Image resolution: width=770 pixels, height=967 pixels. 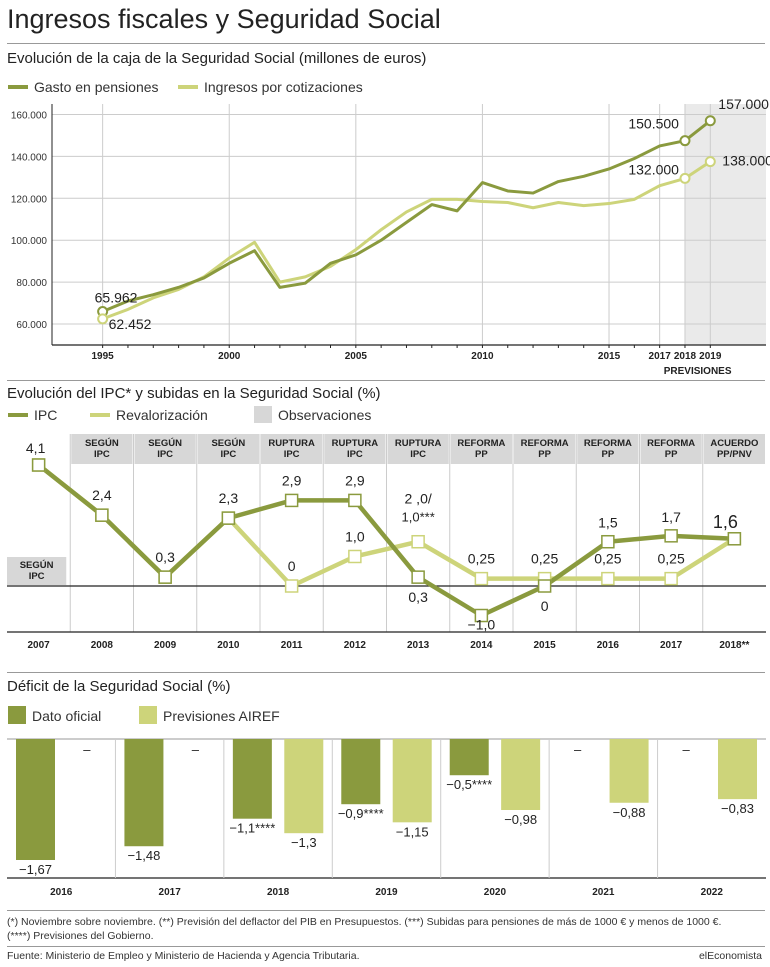 I want to click on ipc-value-label: 1,6, so click(x=725, y=522).